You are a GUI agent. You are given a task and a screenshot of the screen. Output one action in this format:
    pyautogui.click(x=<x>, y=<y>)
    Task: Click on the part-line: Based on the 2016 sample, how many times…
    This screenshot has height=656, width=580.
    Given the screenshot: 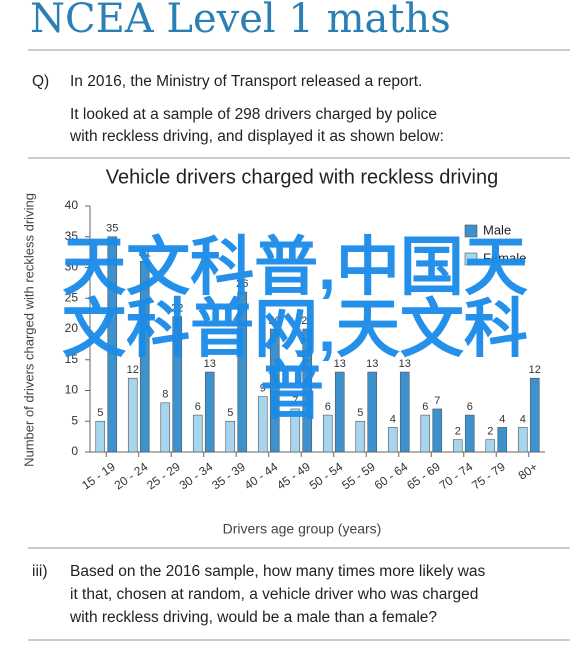 What is the action you would take?
    pyautogui.click(x=278, y=571)
    